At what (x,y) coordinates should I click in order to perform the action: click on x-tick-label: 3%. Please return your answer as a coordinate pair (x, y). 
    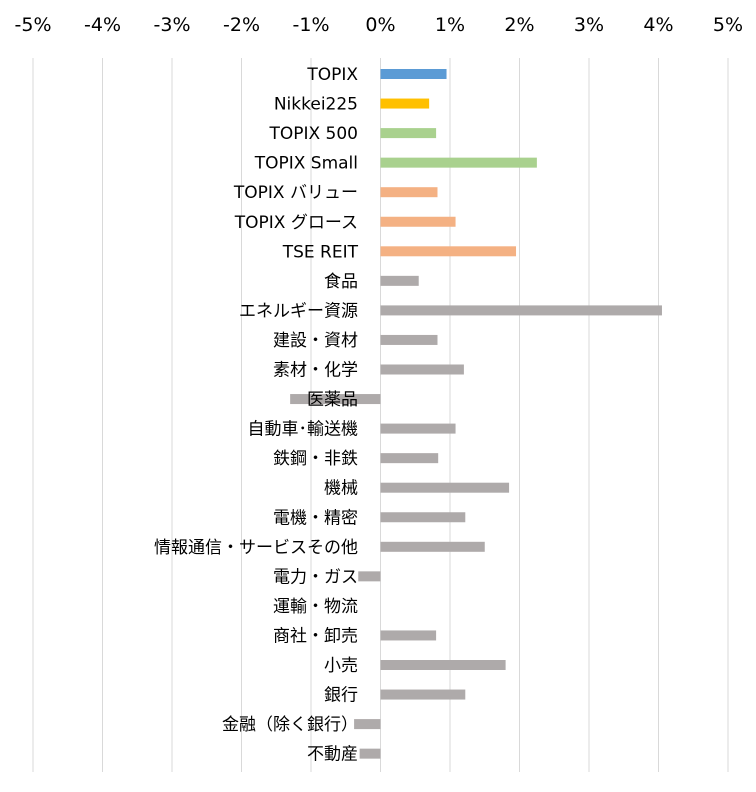
    Looking at the image, I should click on (589, 25).